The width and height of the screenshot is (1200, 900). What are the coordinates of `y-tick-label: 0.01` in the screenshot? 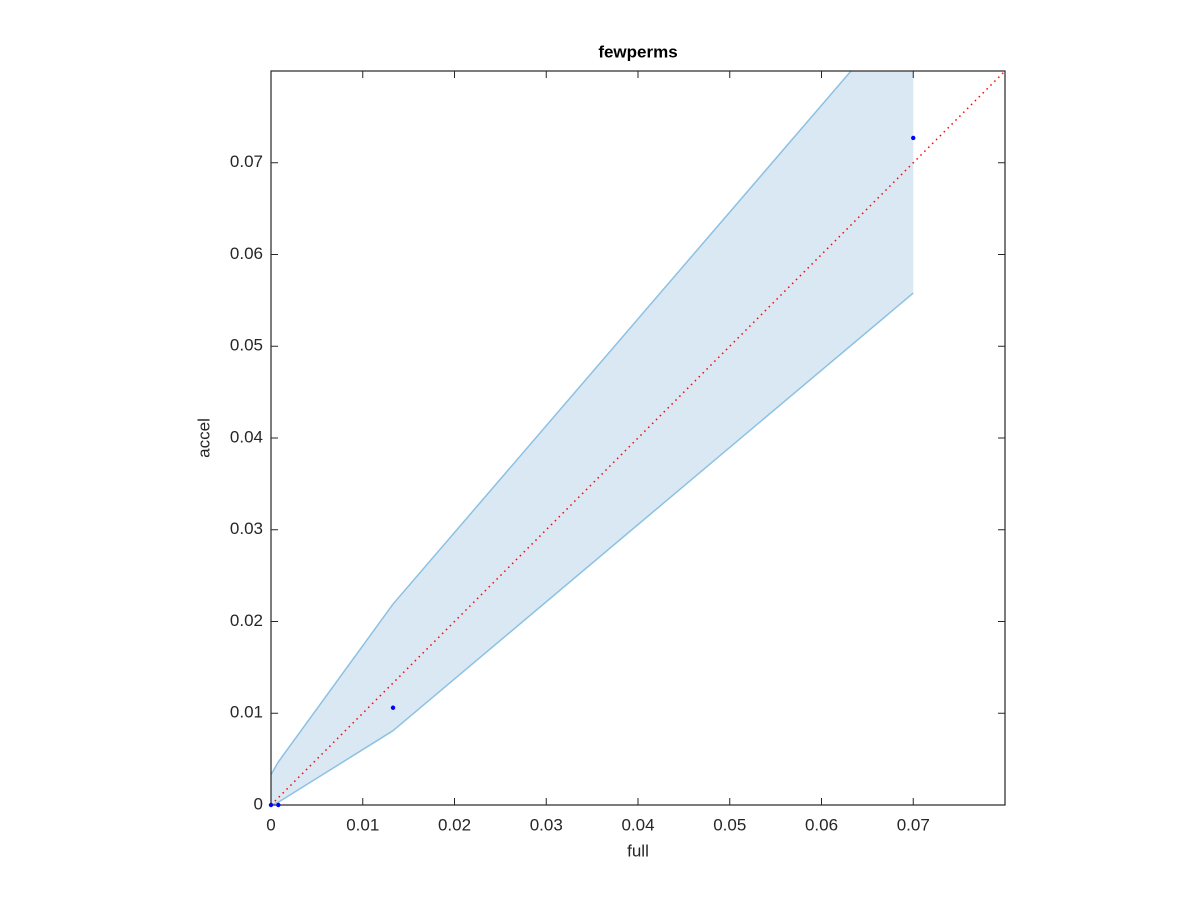 It's located at (246, 712).